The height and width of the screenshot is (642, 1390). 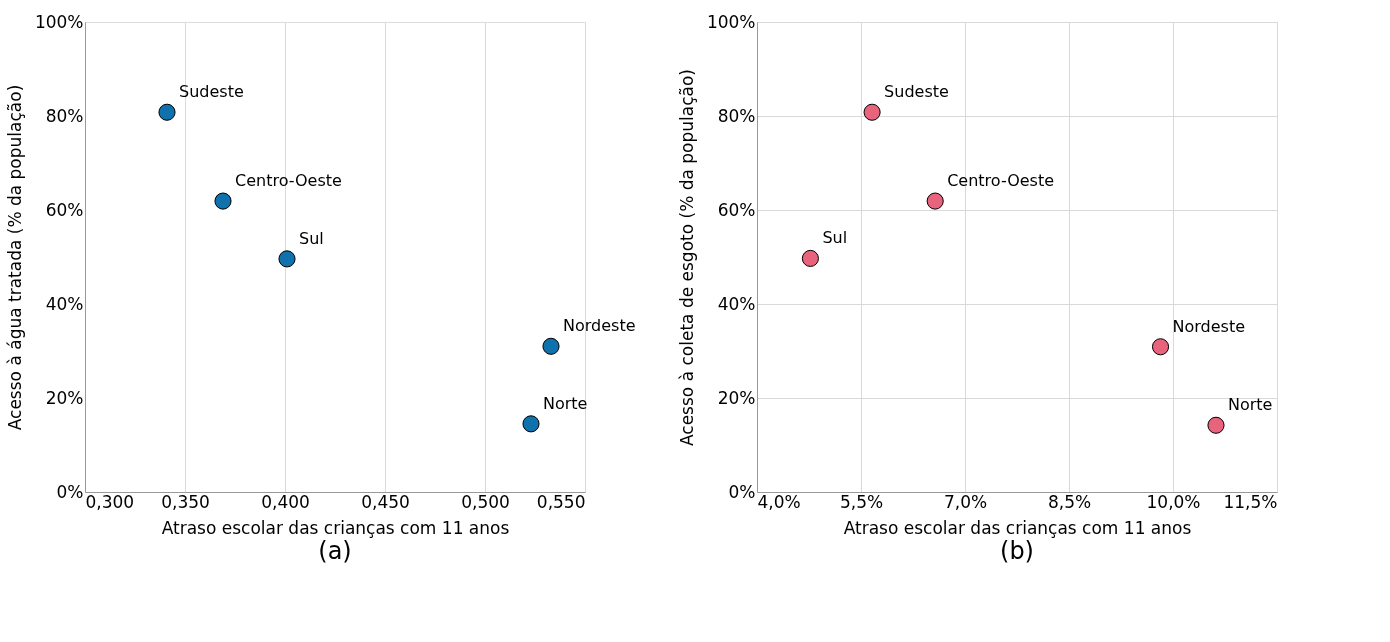 What do you see at coordinates (965, 501) in the screenshot?
I see `x-tick-label: 7,0%` at bounding box center [965, 501].